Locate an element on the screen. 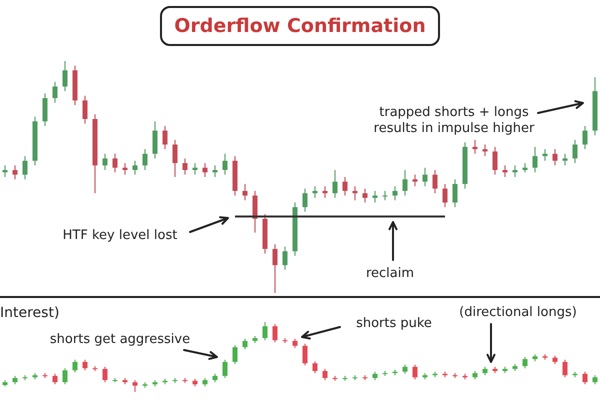 This screenshot has width=600, height=400. text: (directional longs) is located at coordinates (518, 313).